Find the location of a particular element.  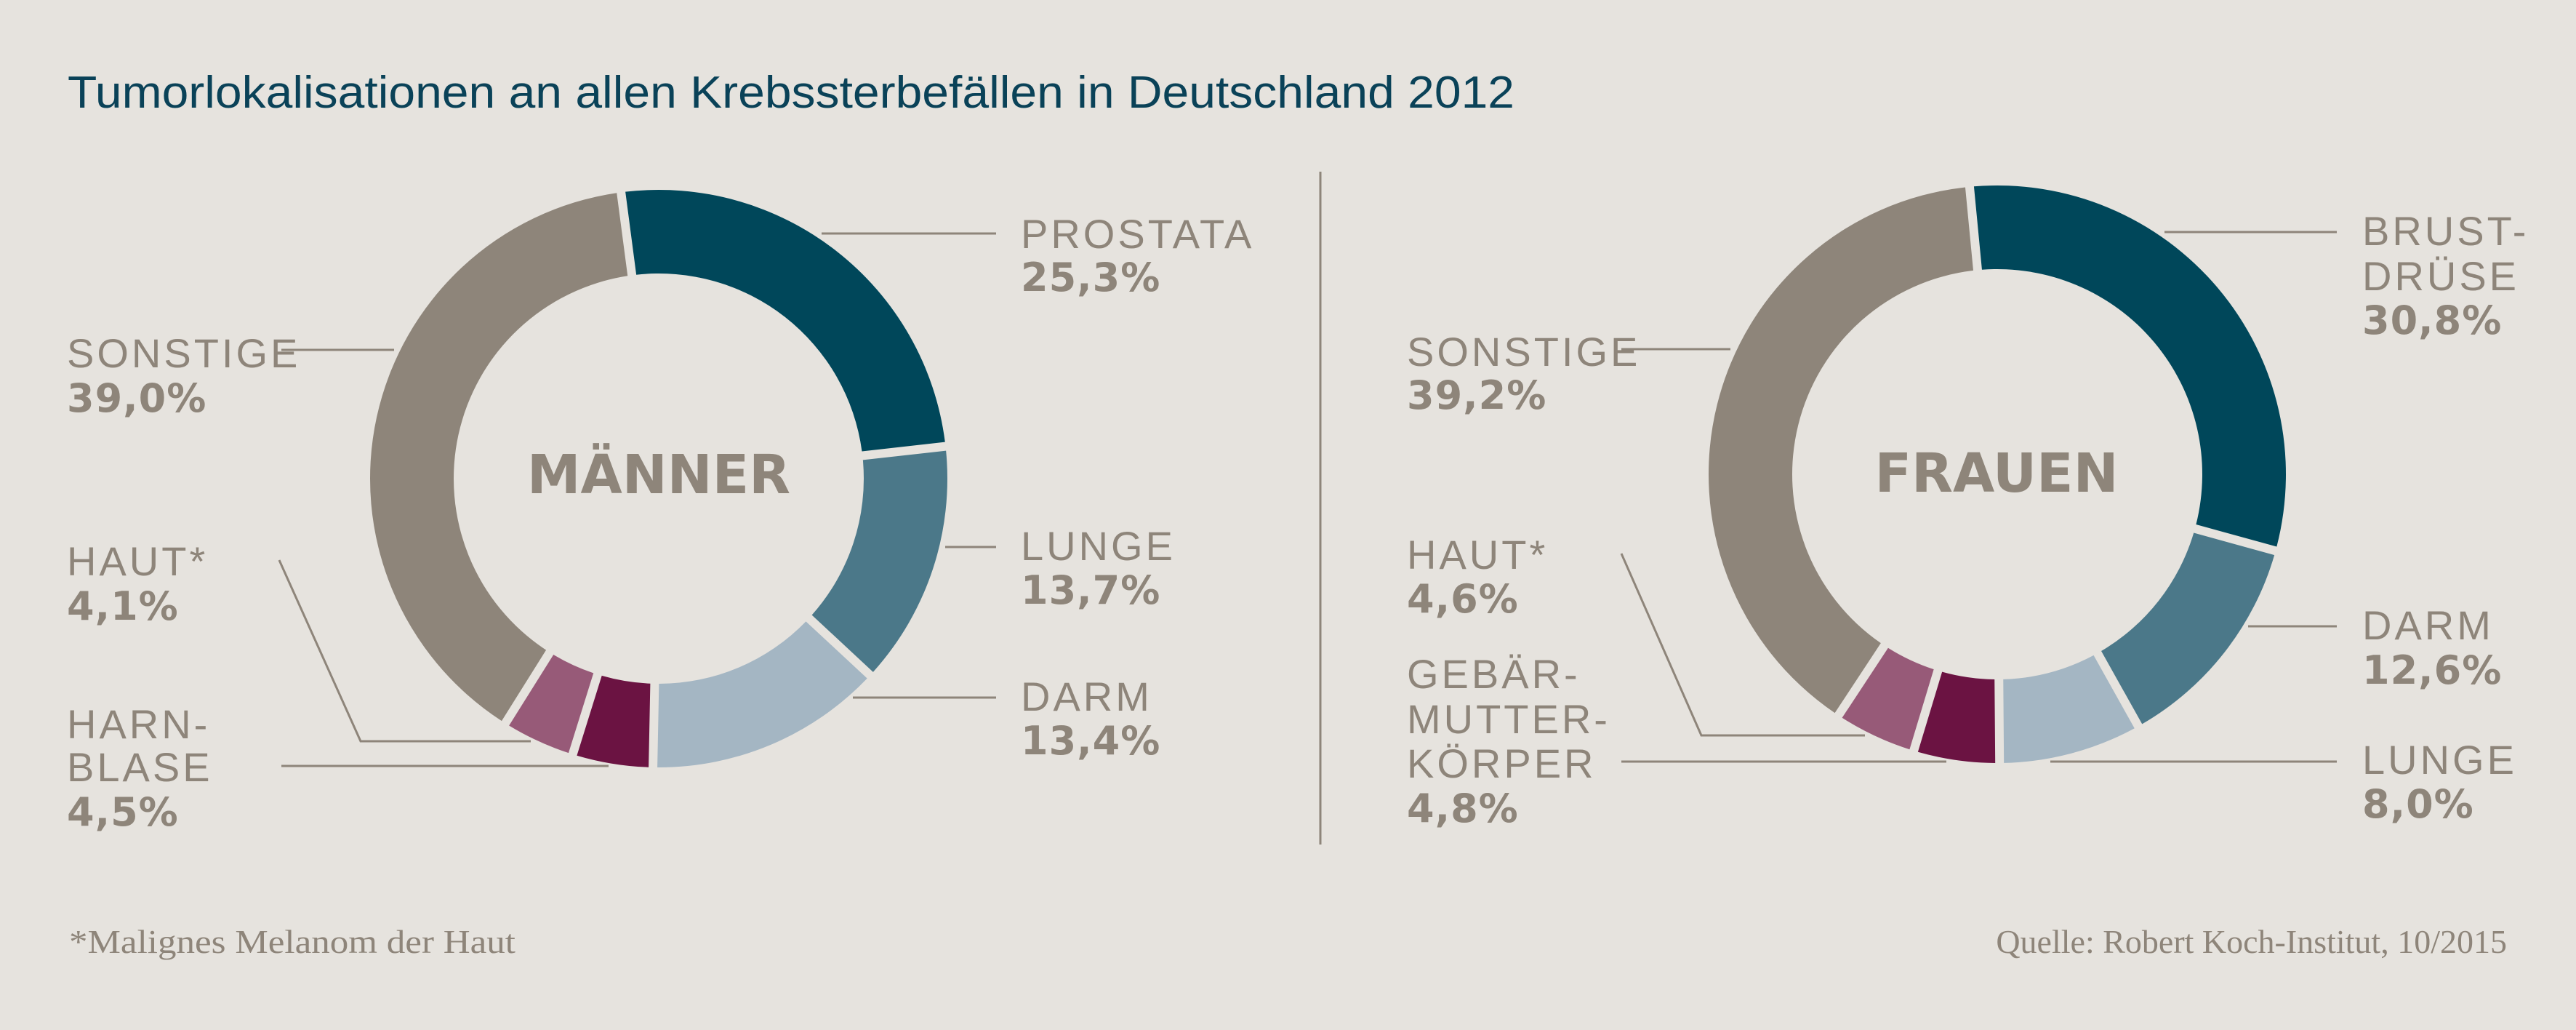

slice-label-lunge-m: LUNGE is located at coordinates (1098, 546).